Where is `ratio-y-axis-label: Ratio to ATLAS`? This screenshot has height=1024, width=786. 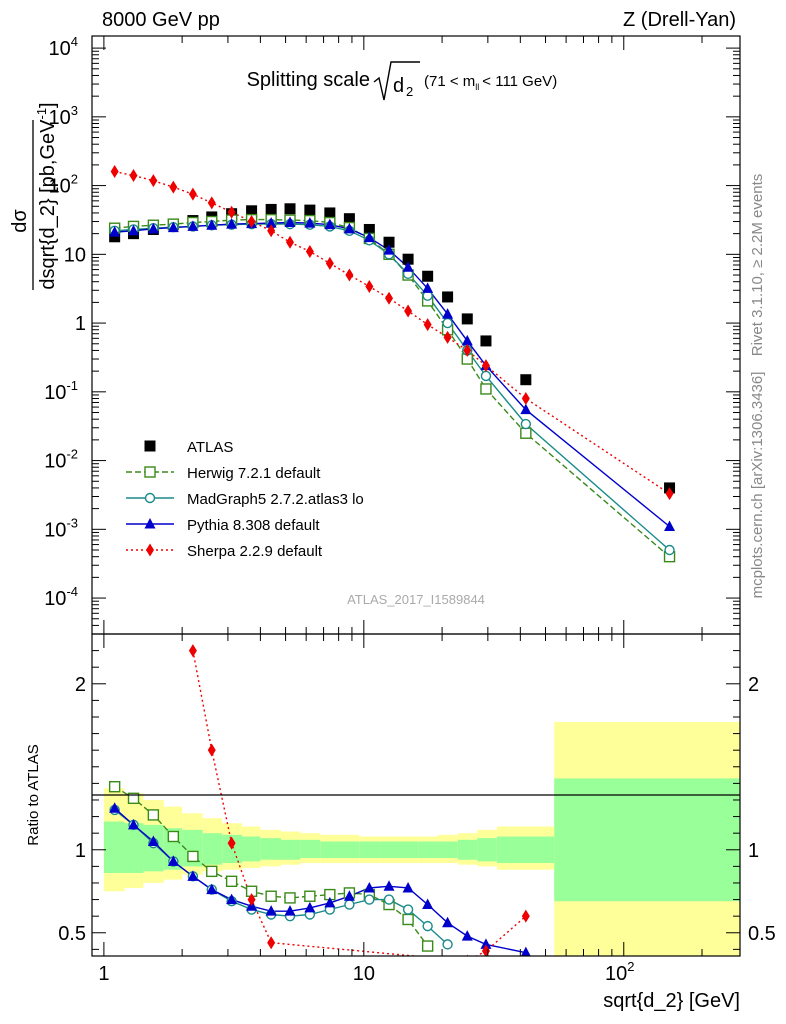
ratio-y-axis-label: Ratio to ATLAS is located at coordinates (33, 794).